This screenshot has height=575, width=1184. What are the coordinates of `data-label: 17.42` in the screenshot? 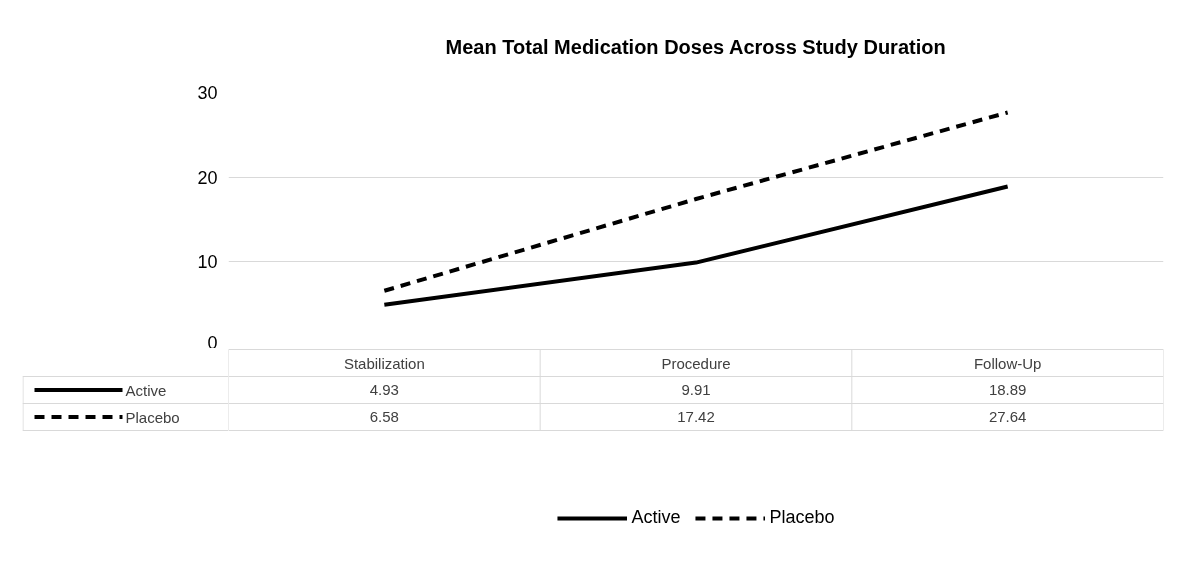 It's located at (696, 416).